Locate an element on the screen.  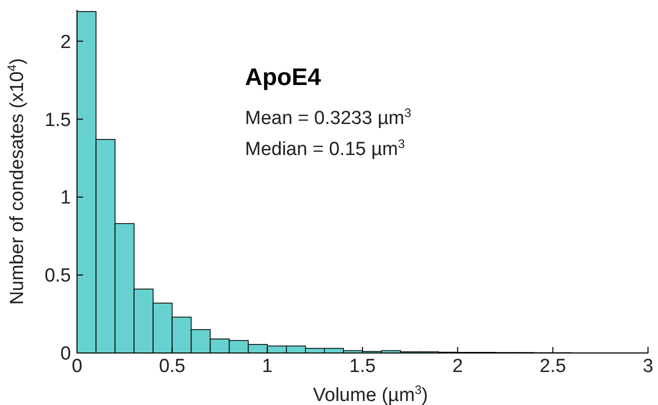
x-tick-label: 0.5 is located at coordinates (172, 366).